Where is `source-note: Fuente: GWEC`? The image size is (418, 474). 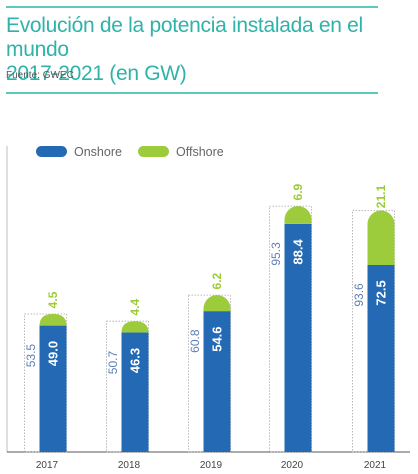
source-note: Fuente: GWEC is located at coordinates (40, 75).